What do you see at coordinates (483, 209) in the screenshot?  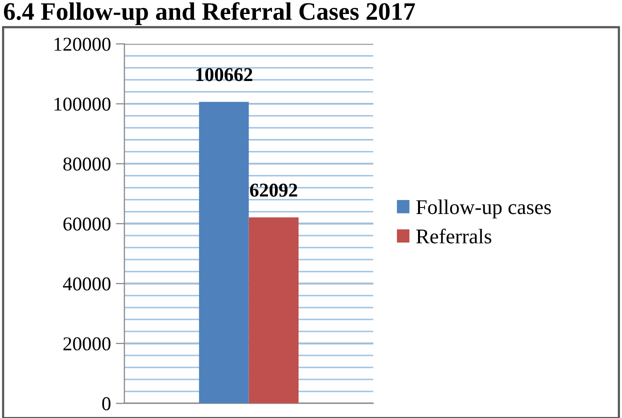 I see `legend-label: Follow-up cases` at bounding box center [483, 209].